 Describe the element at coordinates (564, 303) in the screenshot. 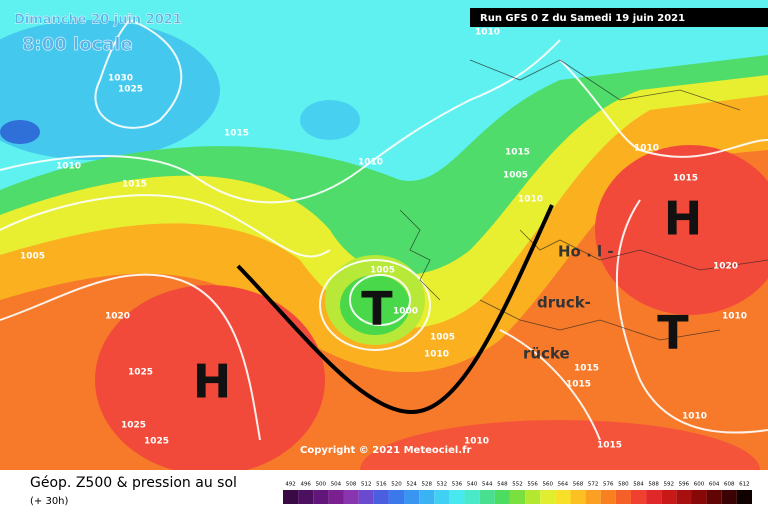

I see `map-annotation: druck-` at that location.